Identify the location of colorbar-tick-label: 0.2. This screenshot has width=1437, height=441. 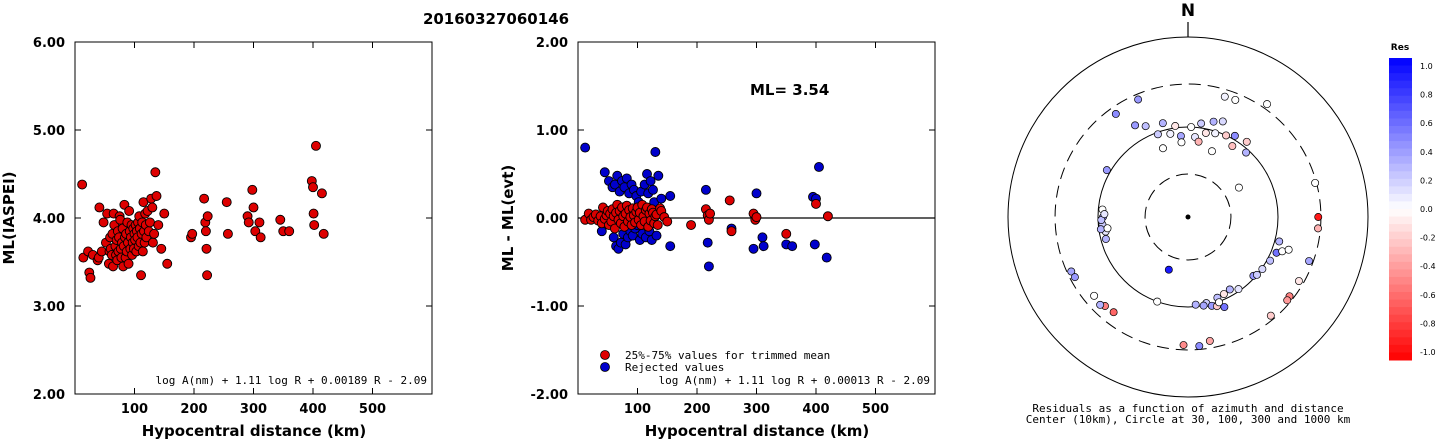
(1426, 180).